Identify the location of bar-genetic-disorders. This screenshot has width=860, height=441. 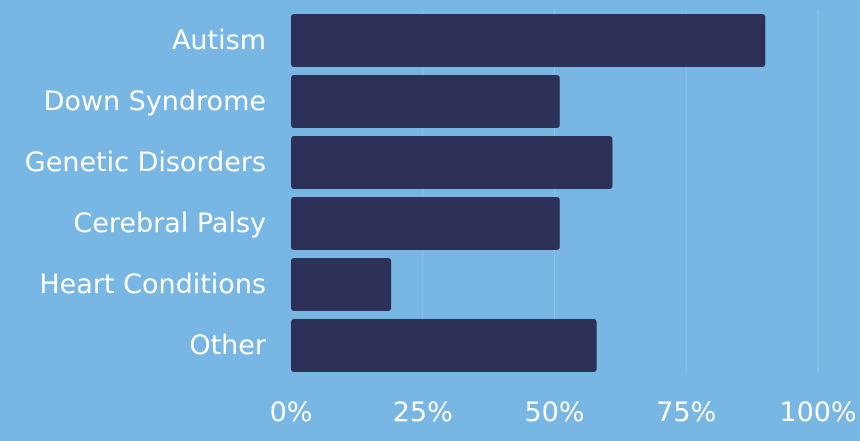
(452, 162).